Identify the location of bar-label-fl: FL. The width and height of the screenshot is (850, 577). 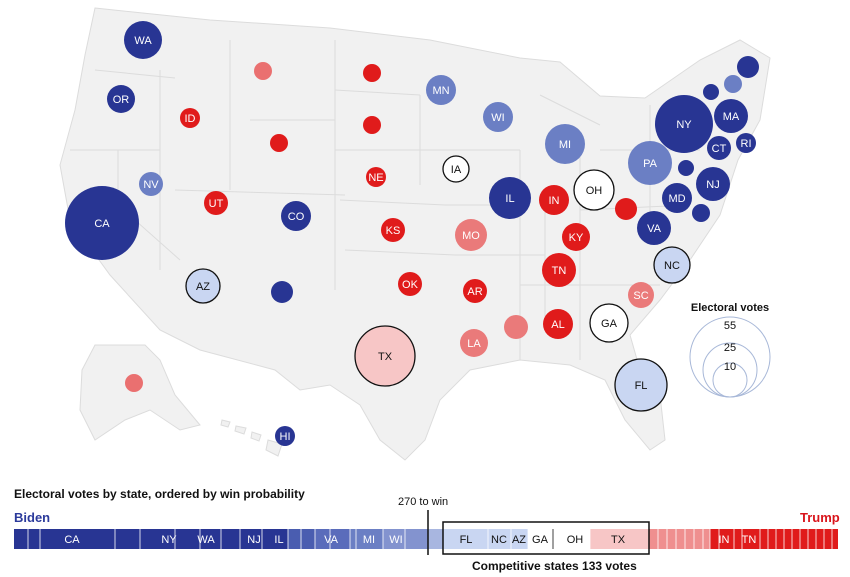
(466, 540).